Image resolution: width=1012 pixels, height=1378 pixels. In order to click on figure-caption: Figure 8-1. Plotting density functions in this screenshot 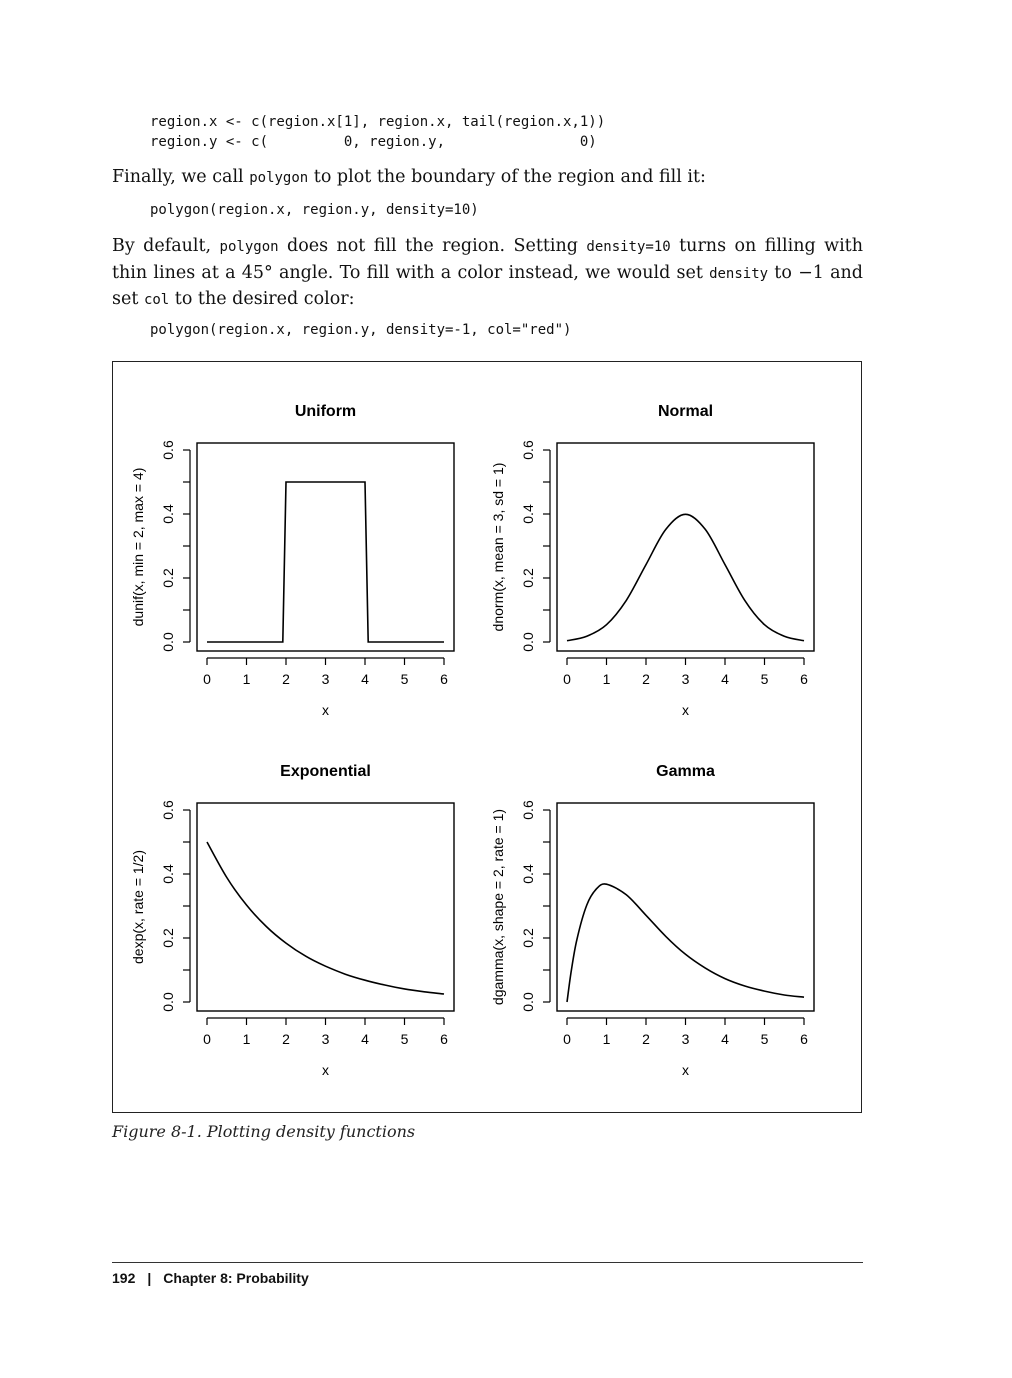, I will do `click(264, 1131)`.